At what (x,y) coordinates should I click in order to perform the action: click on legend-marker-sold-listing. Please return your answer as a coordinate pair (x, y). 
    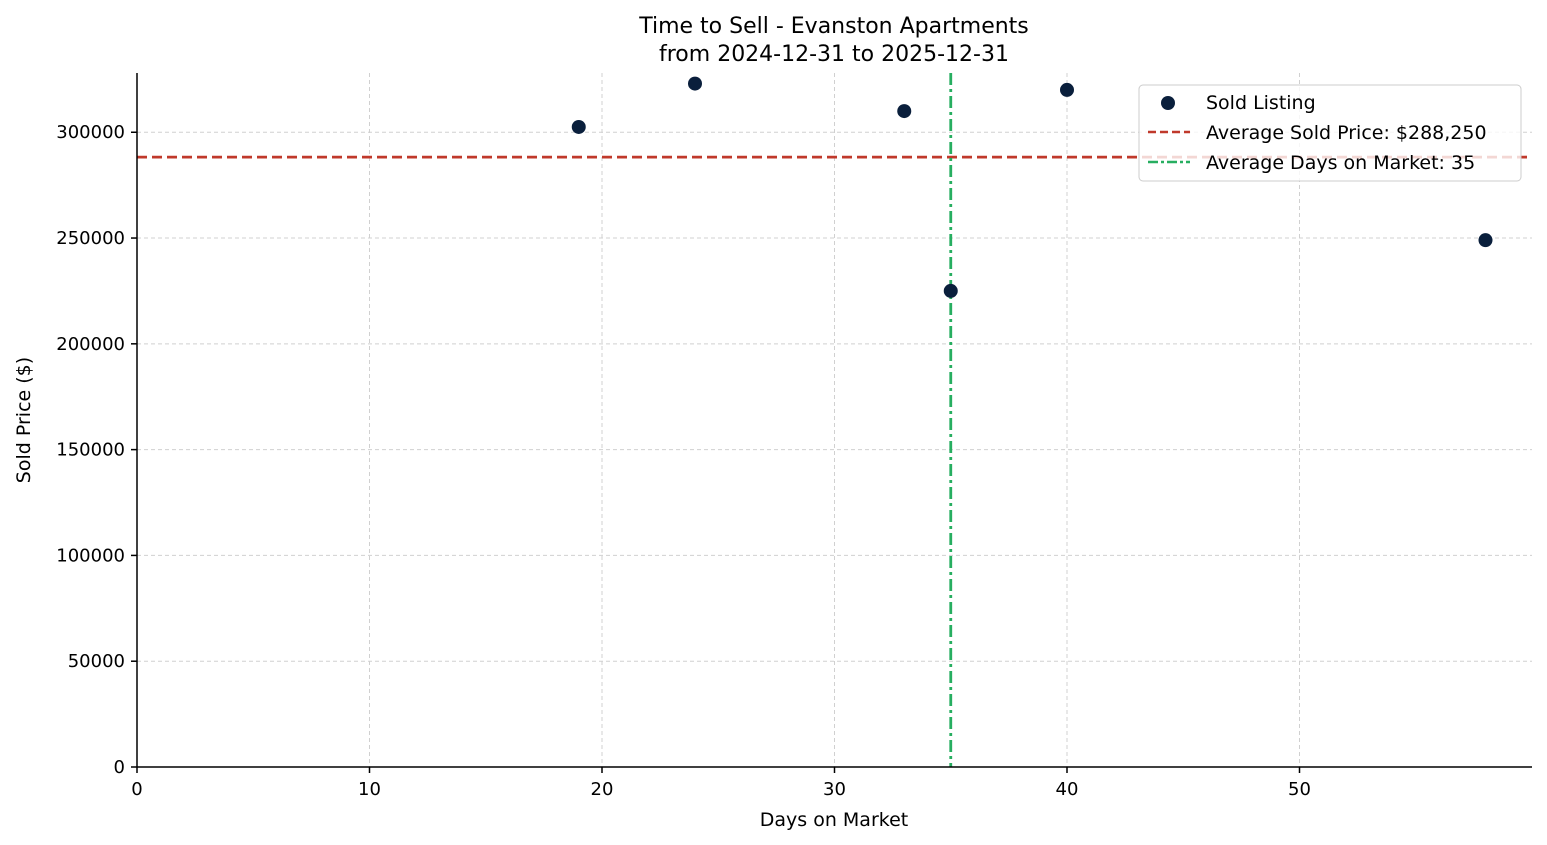
    Looking at the image, I should click on (1168, 103).